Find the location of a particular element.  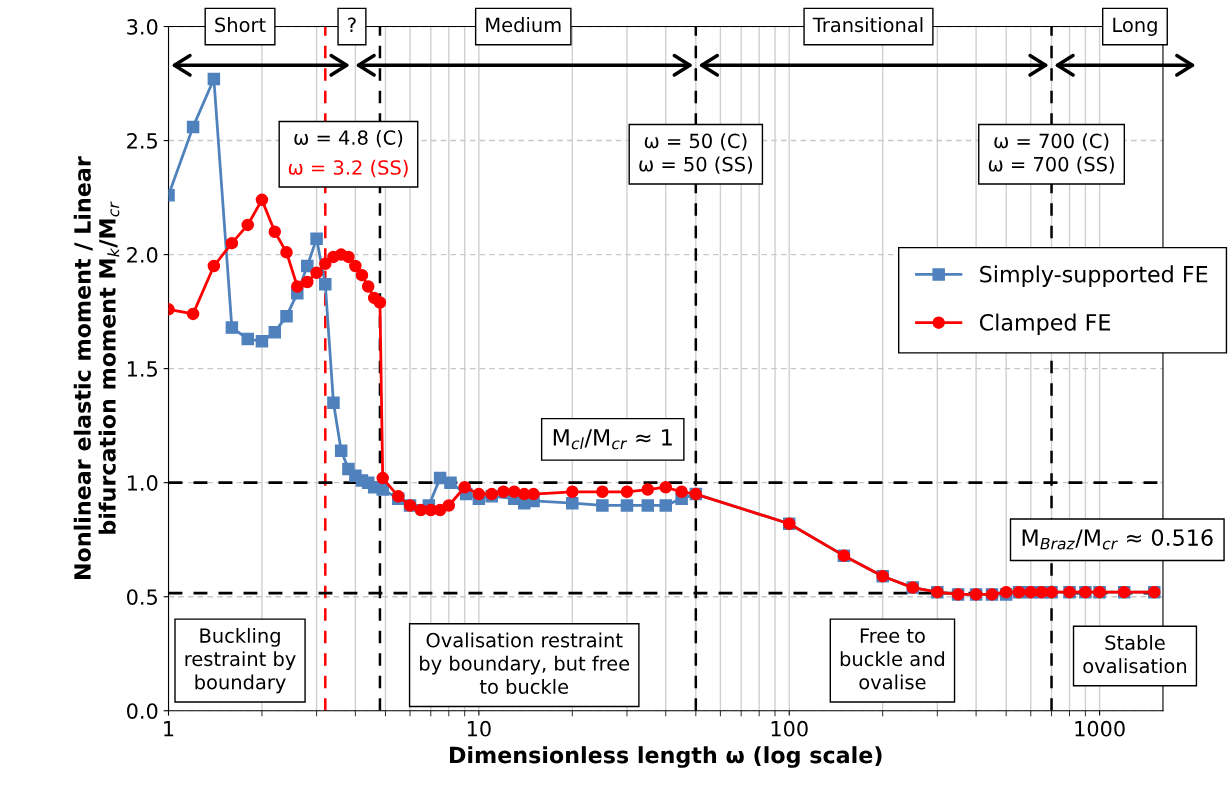

y-axis-title: Nonlinear elastic moment / Linear bifurcation moment M$_{k}$/M$_{cr}$ is located at coordinates (96, 368).